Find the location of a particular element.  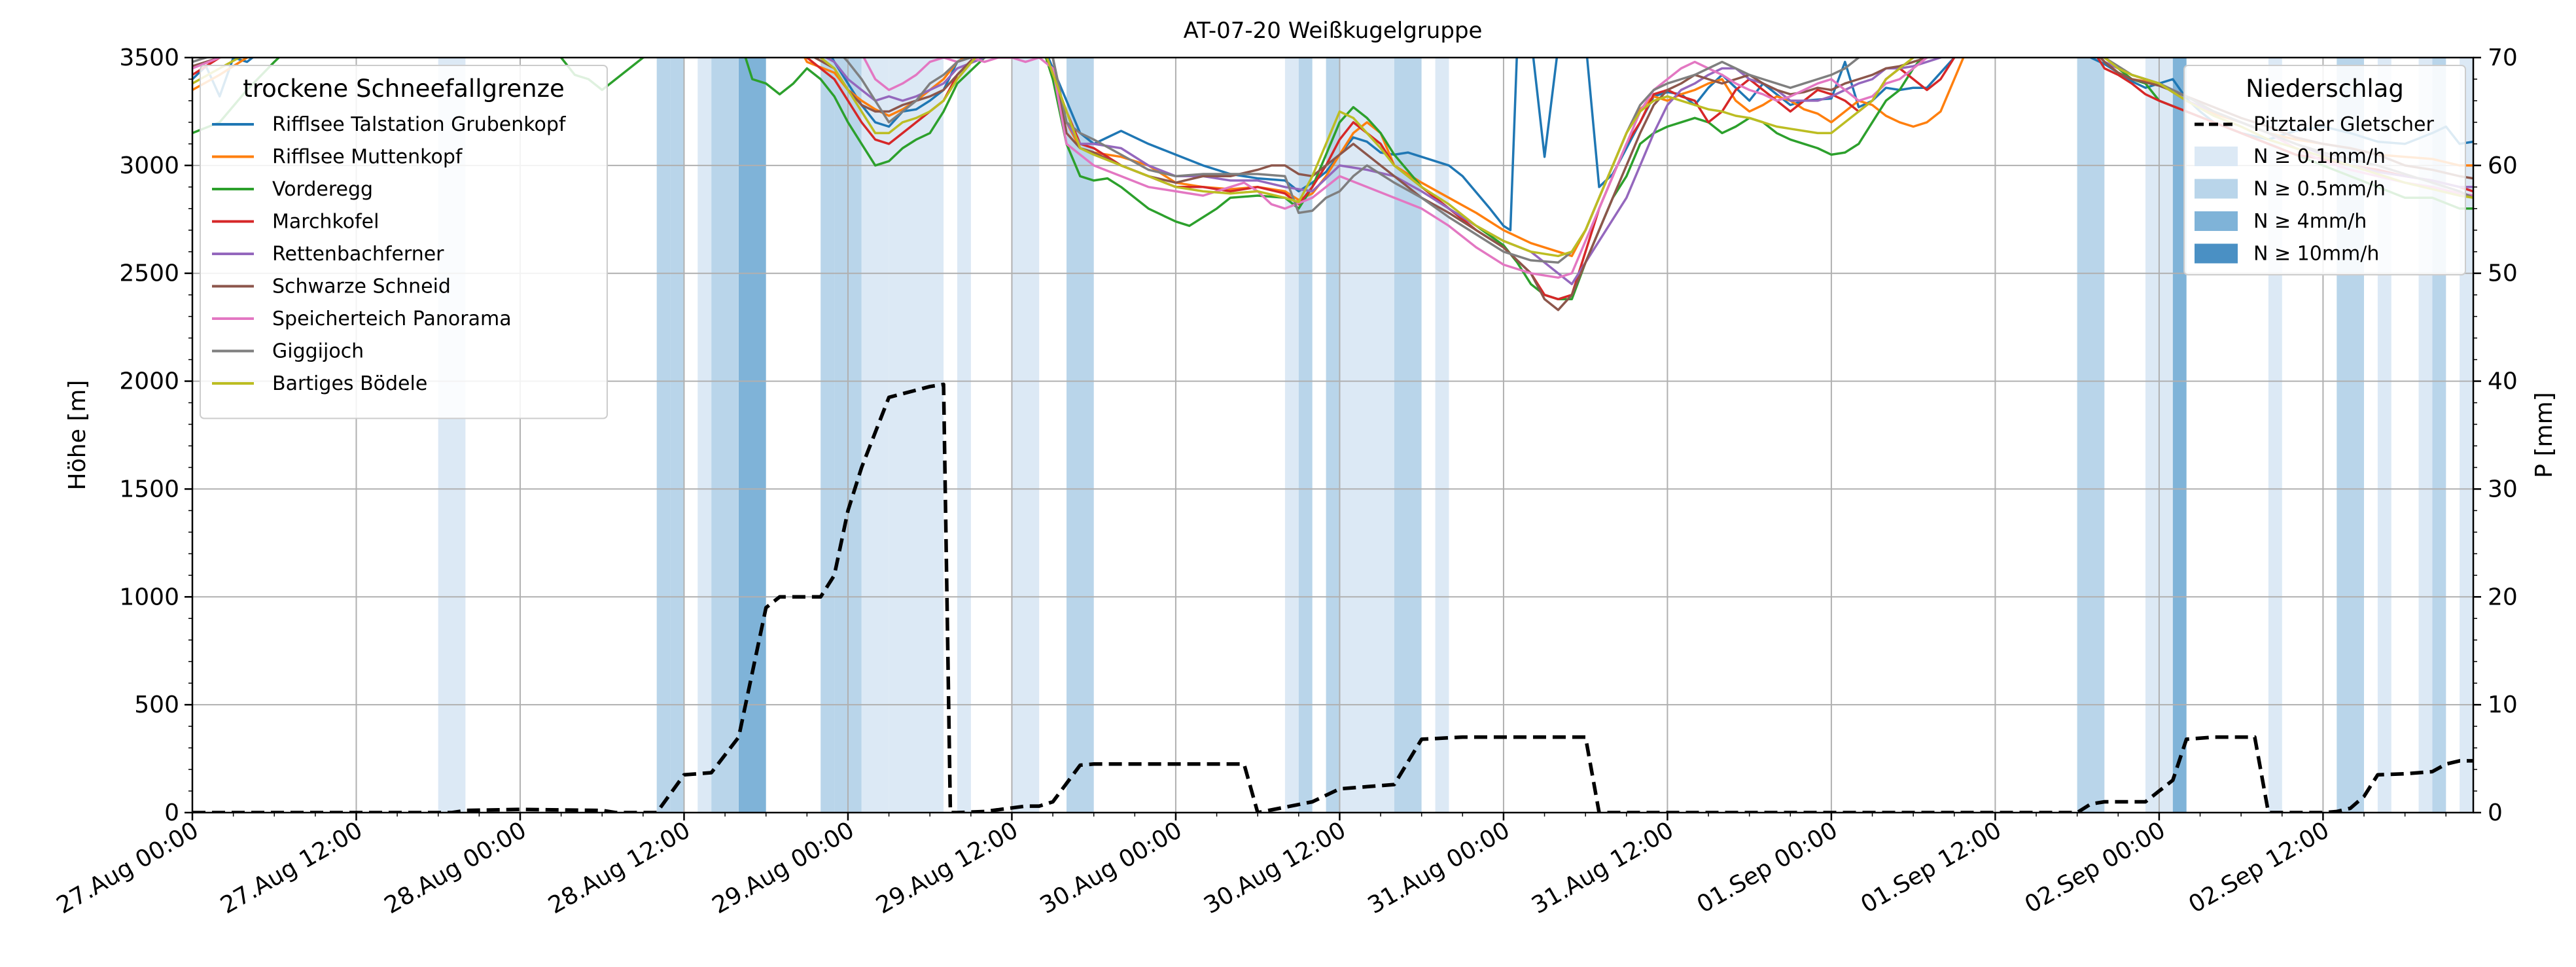

left-axis: 0 500 1000 1500 2000 2500 3000 3500 is located at coordinates (155, 435).